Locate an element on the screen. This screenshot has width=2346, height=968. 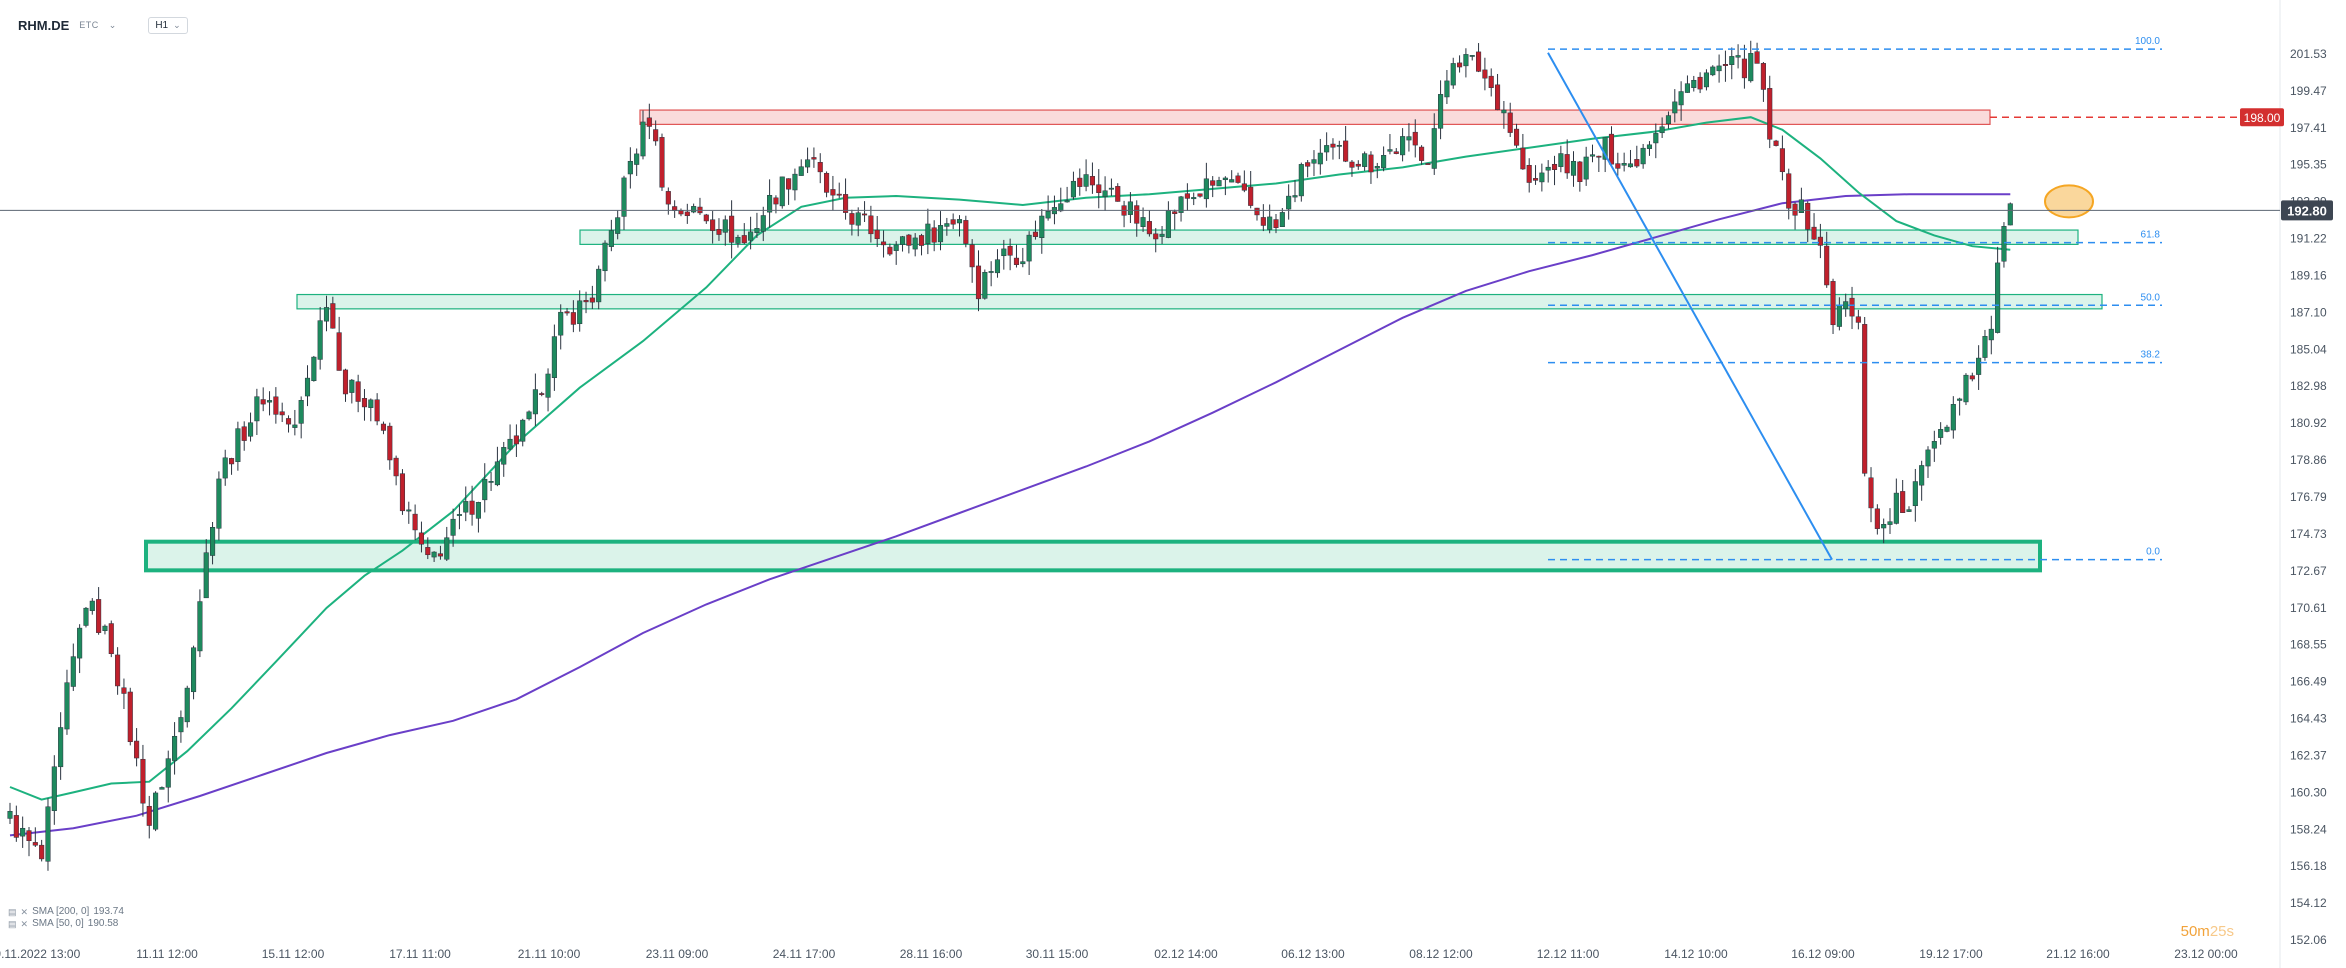
x-tick-label: 06.12 13:00 is located at coordinates (1313, 954).